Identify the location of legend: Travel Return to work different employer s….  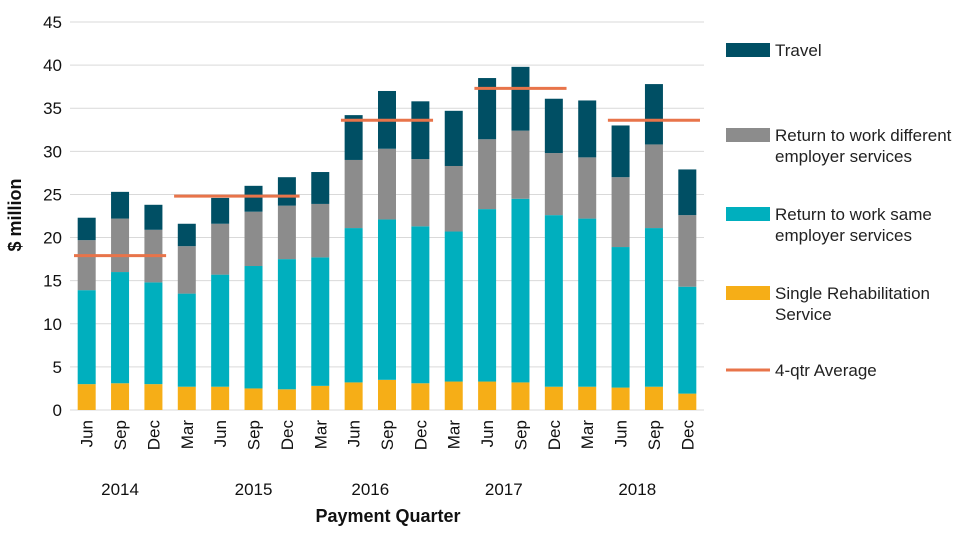
(839, 210).